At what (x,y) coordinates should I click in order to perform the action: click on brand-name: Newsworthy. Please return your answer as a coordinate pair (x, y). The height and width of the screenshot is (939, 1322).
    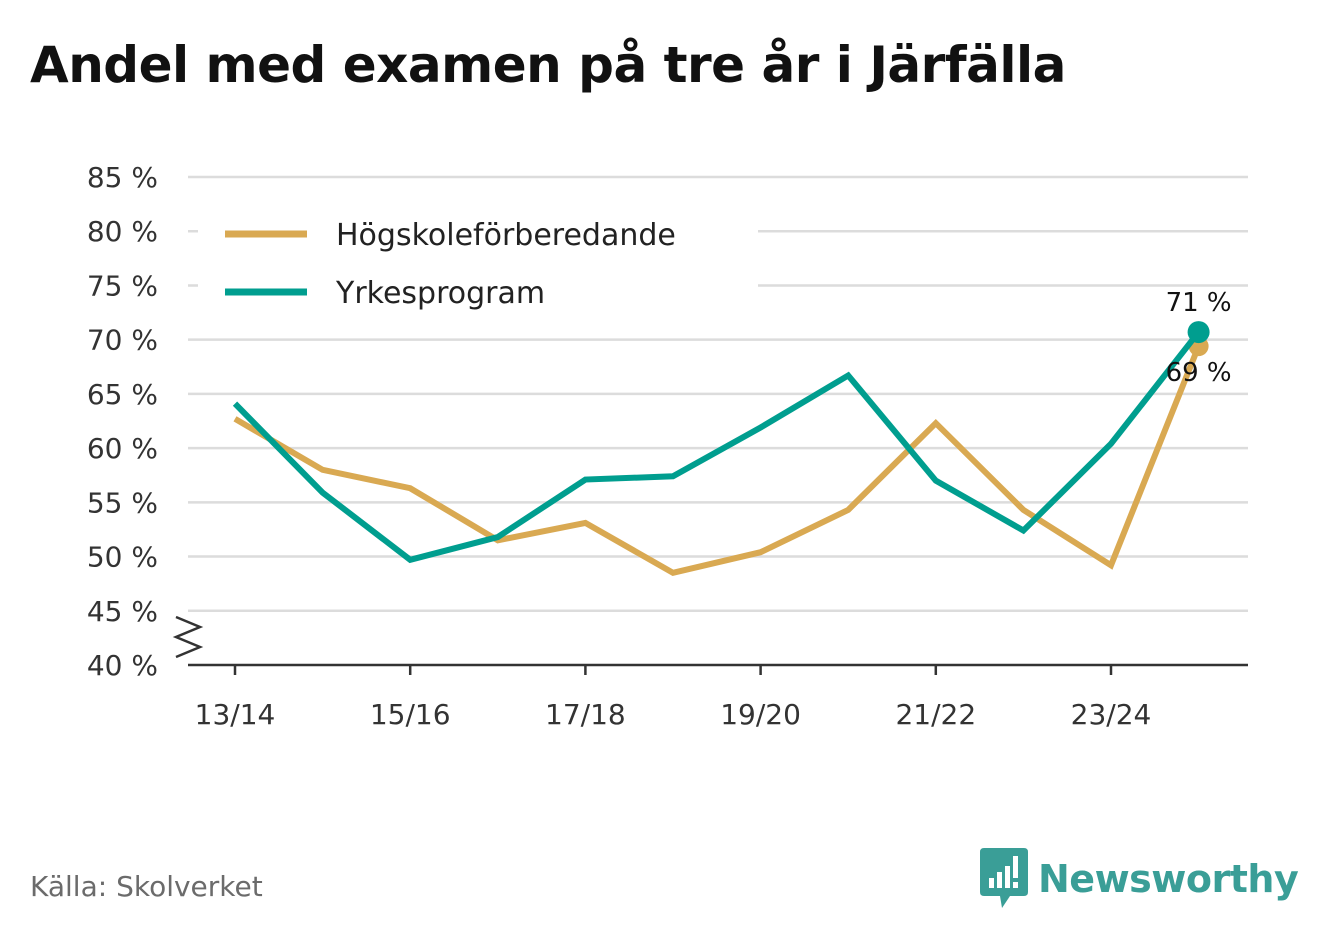
    Looking at the image, I should click on (1168, 879).